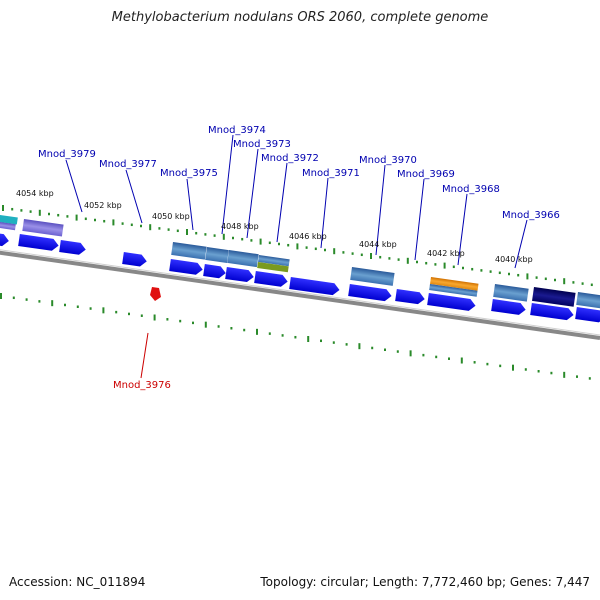  Describe the element at coordinates (67, 154) in the screenshot. I see `gene-label: Mnod_3979` at that location.